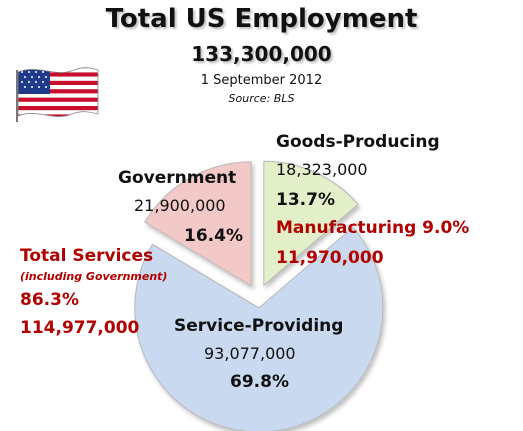 The width and height of the screenshot is (523, 431). Describe the element at coordinates (322, 169) in the screenshot. I see `value-goods-producing: 18,323,000` at that location.